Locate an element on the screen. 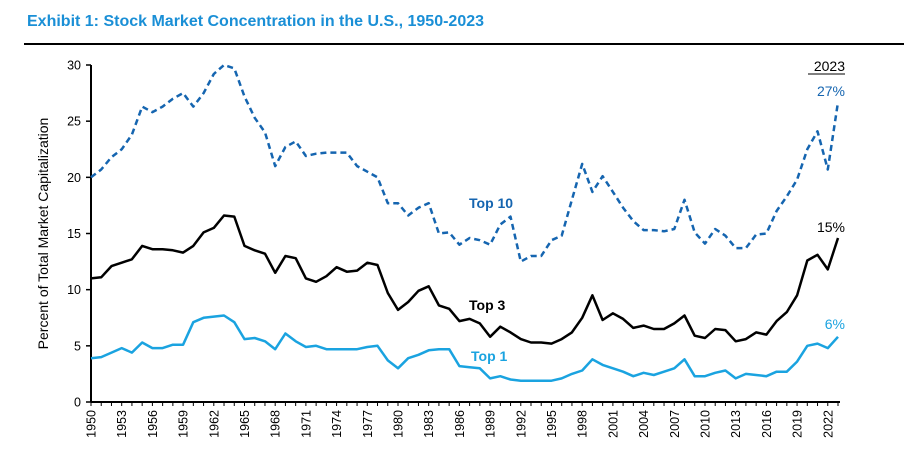 The image size is (904, 452). x-tick-label: 1974 is located at coordinates (337, 424).